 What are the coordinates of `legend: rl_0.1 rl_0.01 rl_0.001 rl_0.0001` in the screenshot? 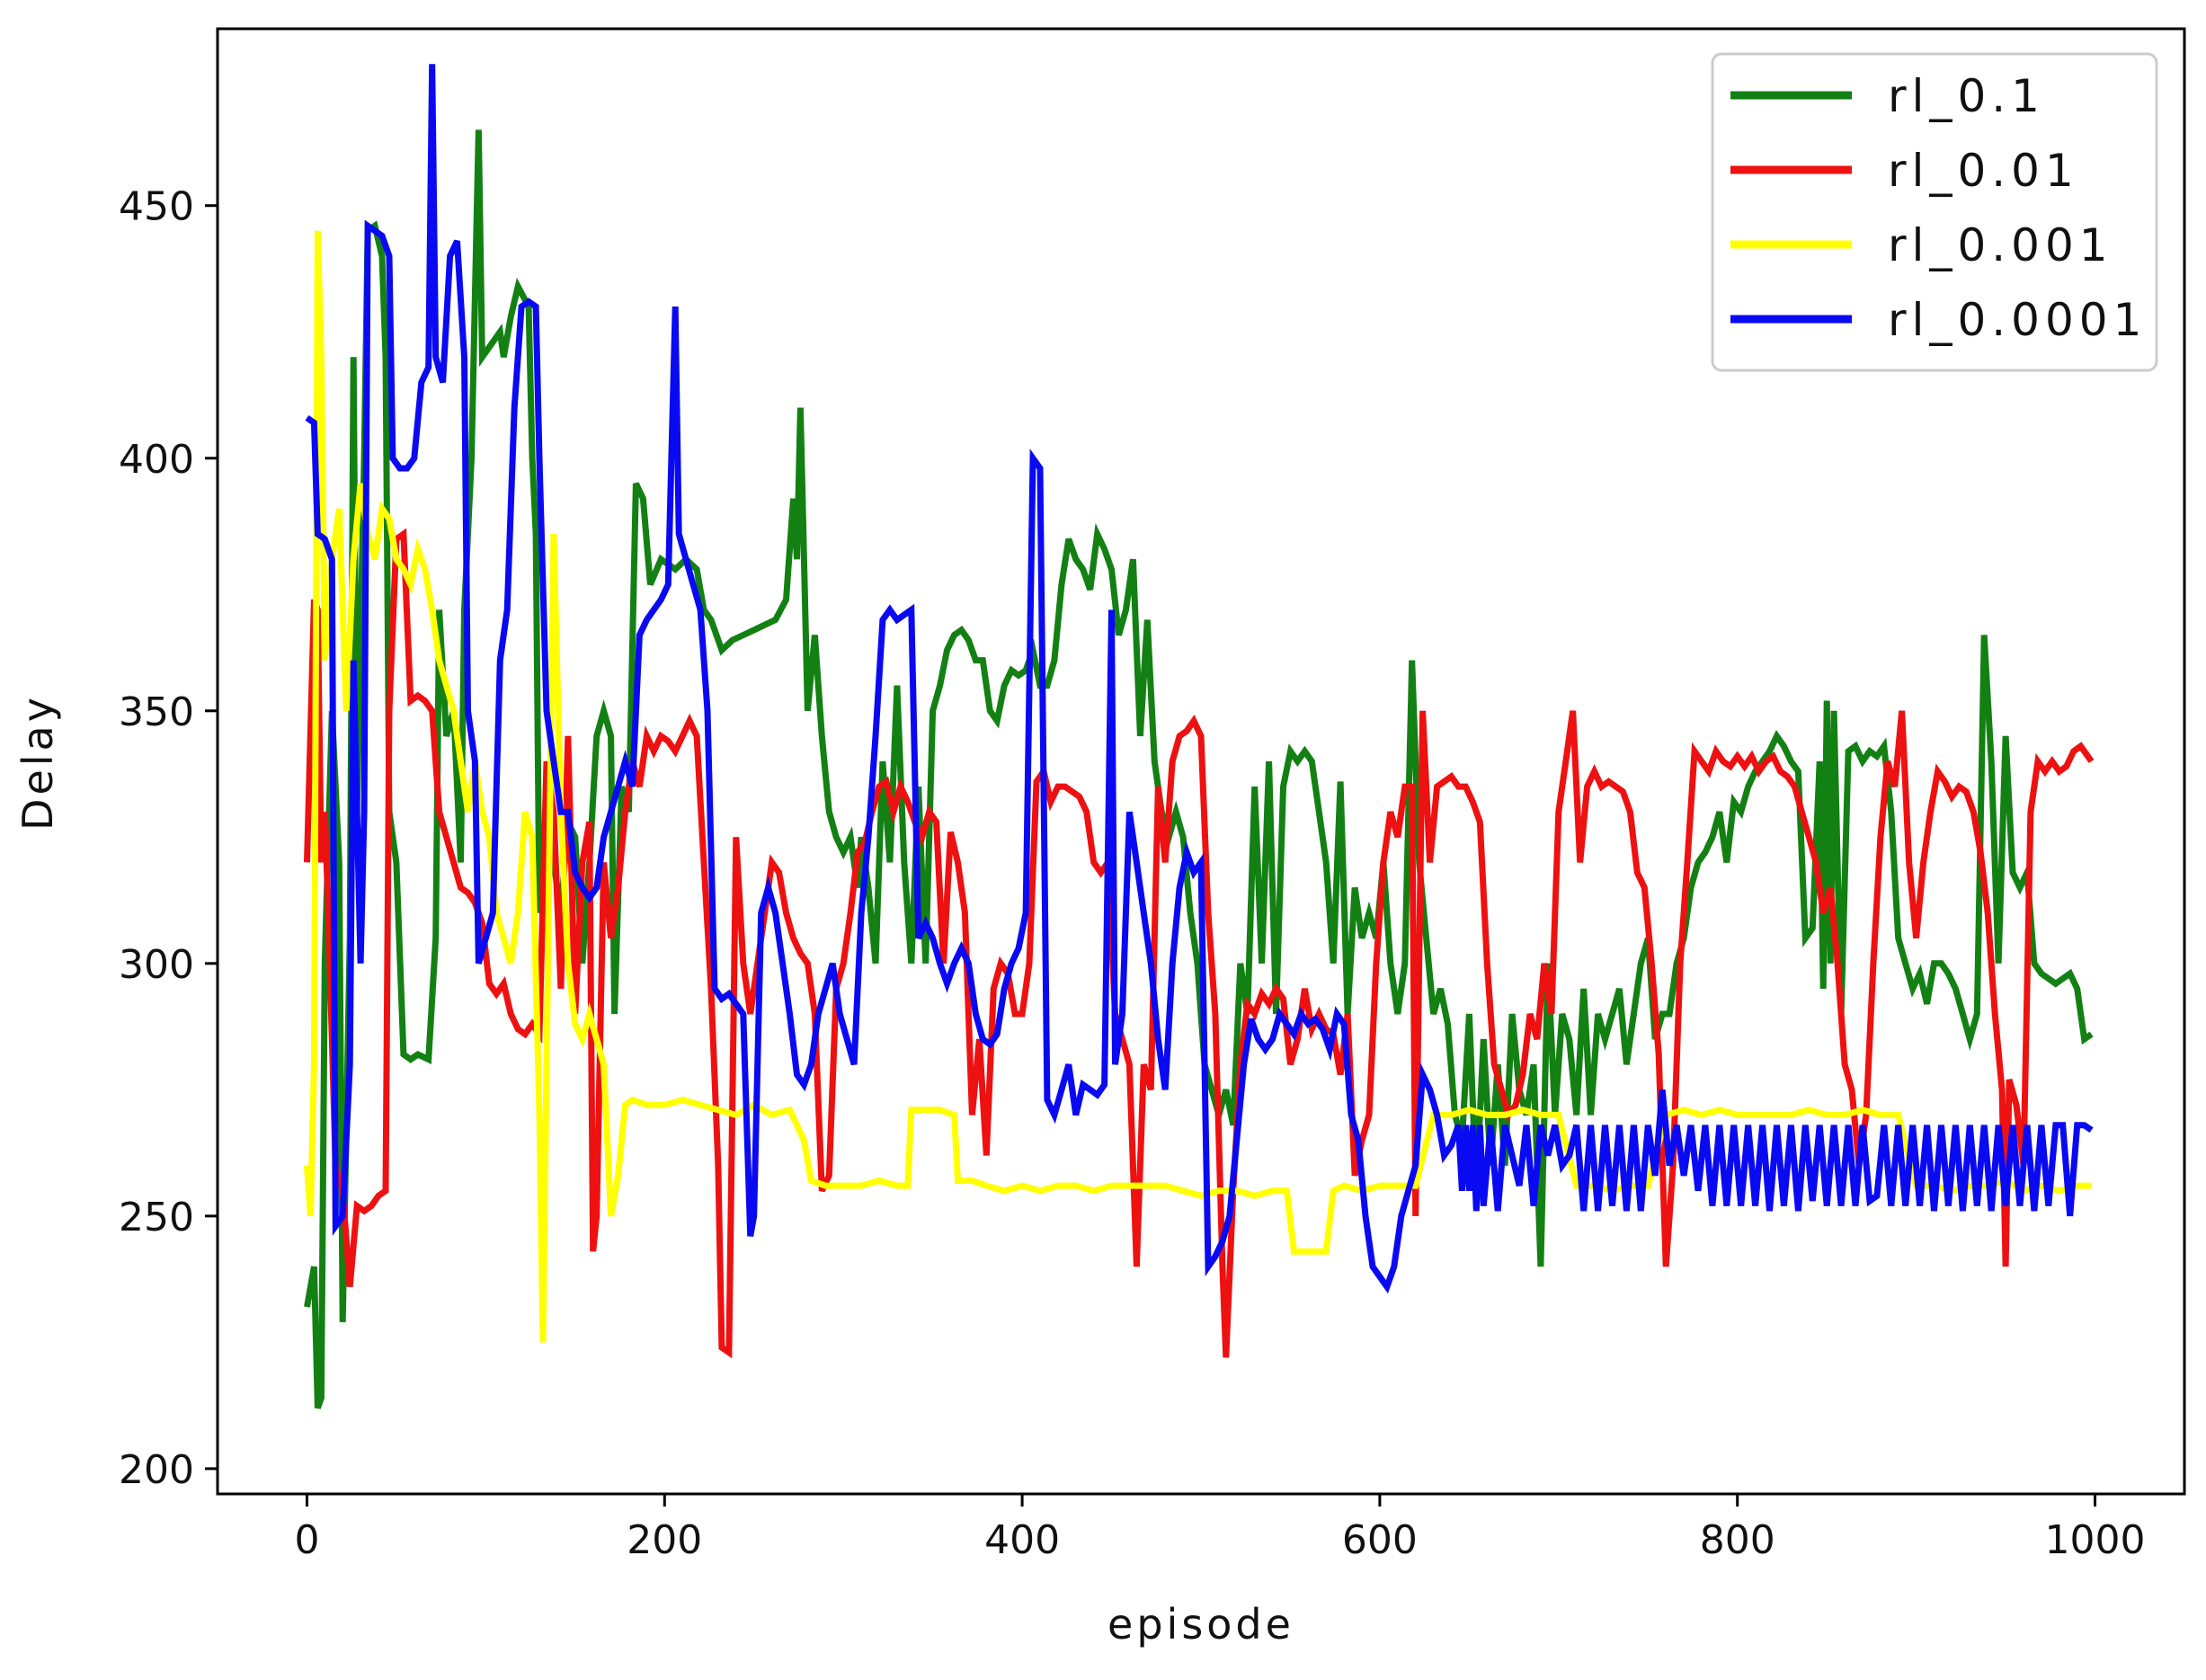 It's located at (1934, 212).